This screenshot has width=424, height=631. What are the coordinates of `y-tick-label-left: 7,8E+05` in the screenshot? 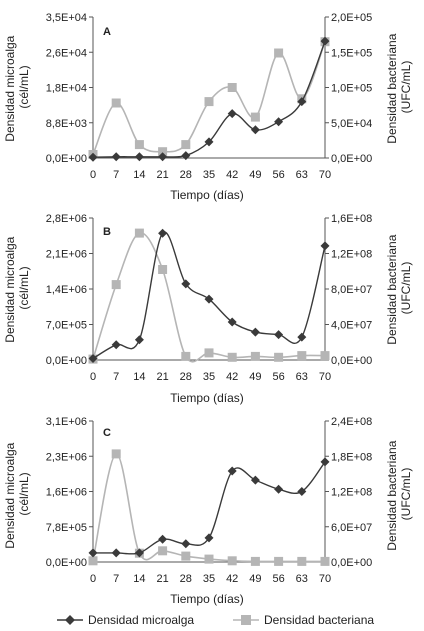 It's located at (66, 528).